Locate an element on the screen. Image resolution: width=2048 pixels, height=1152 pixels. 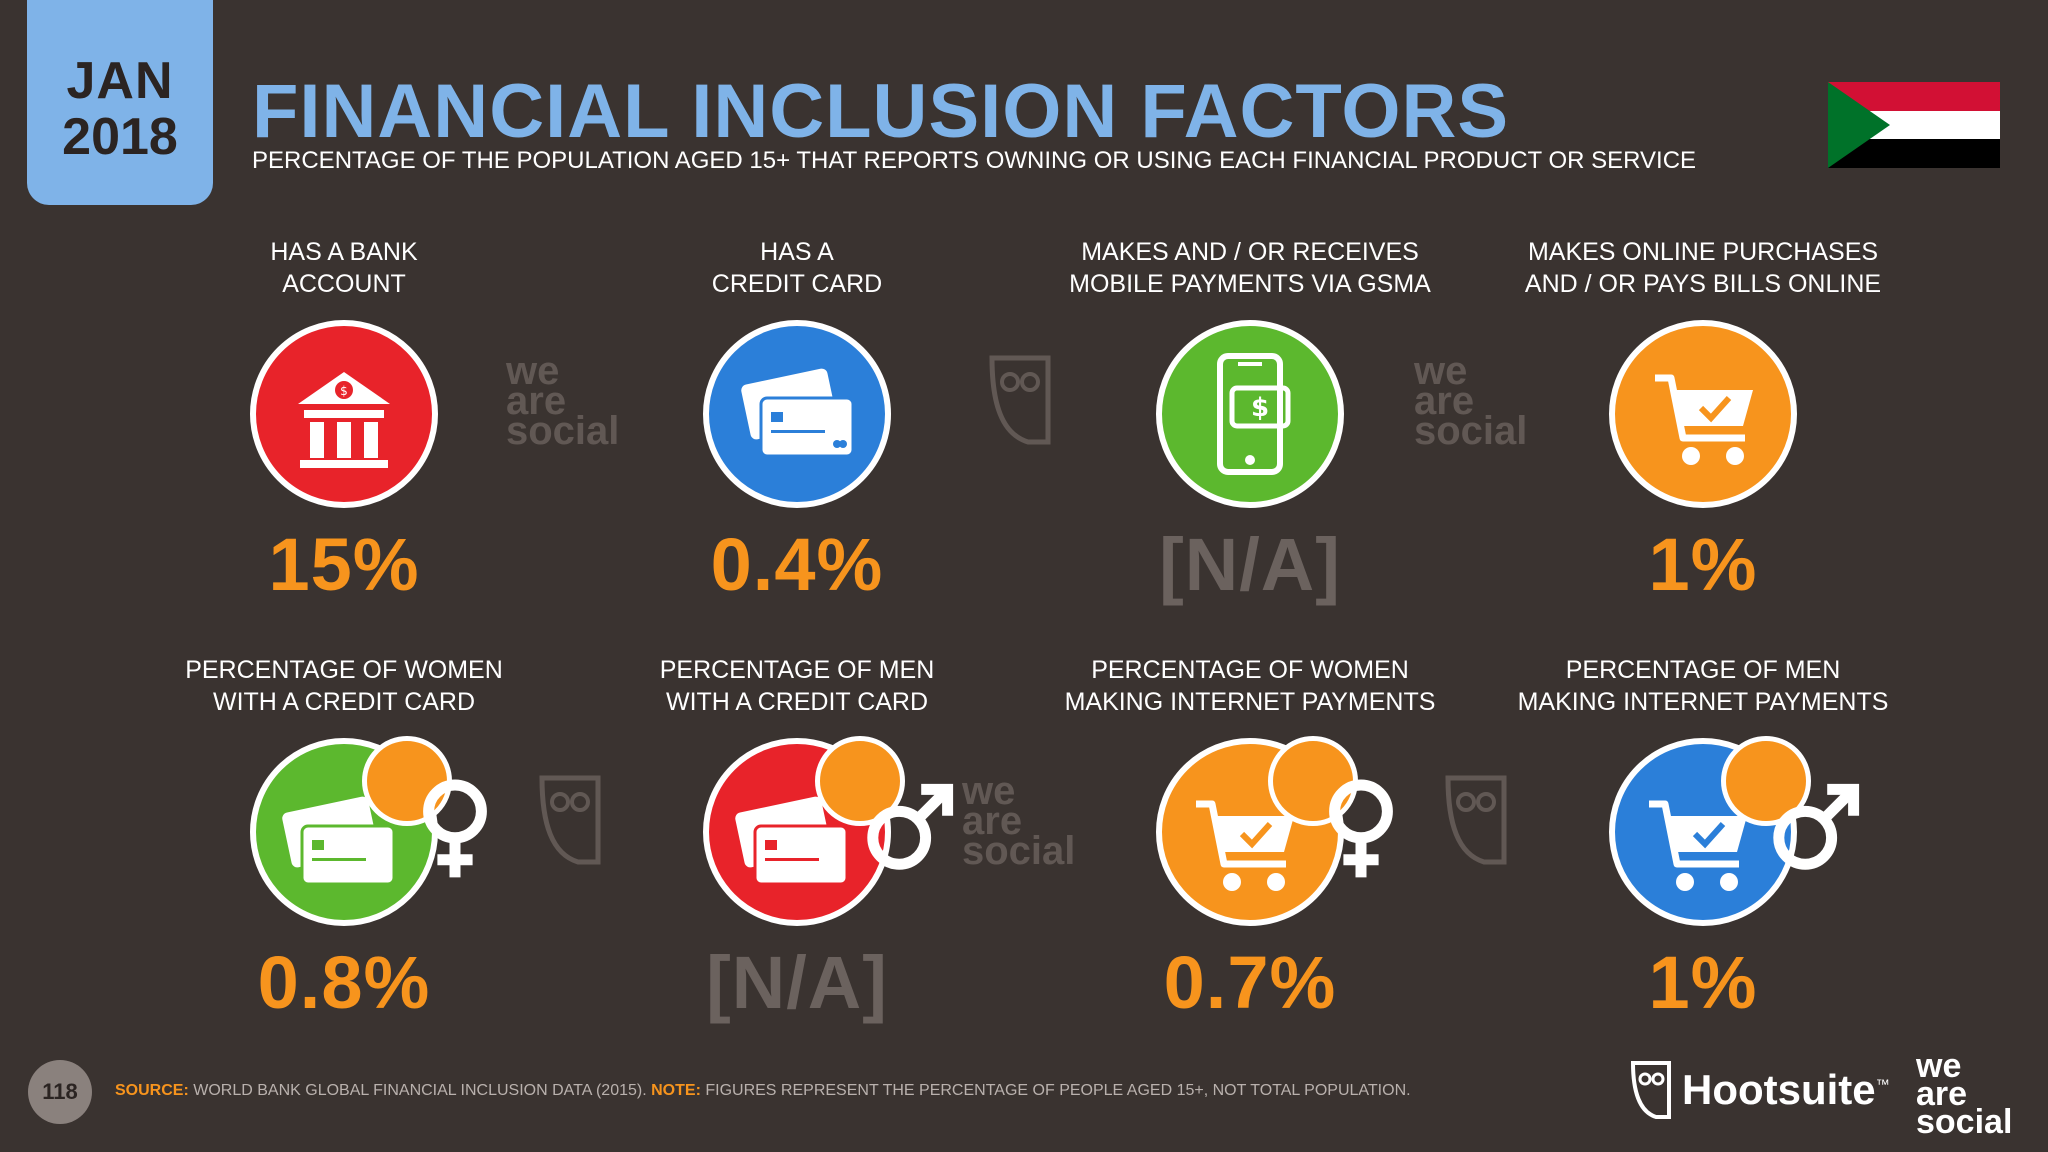
sudan-flag-icon is located at coordinates (1914, 125).